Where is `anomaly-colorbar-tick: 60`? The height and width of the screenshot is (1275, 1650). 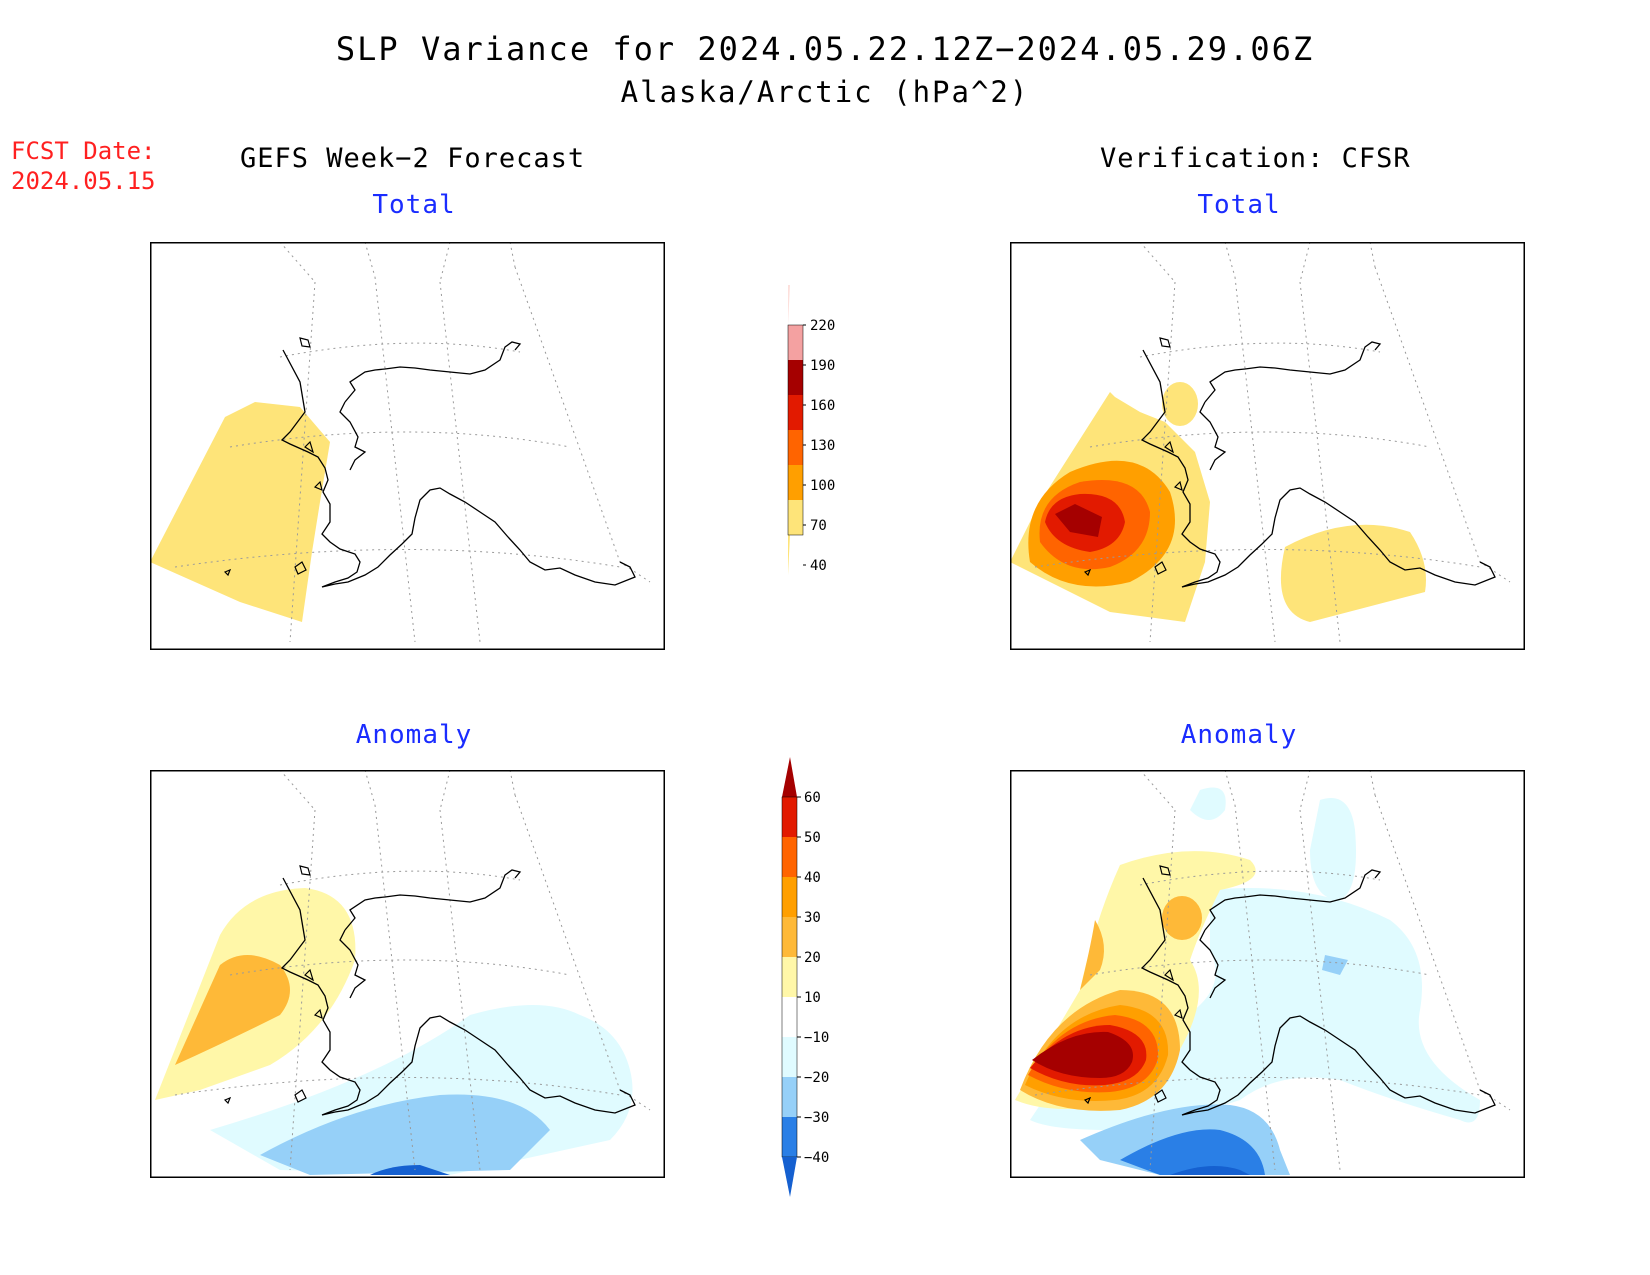 anomaly-colorbar-tick: 60 is located at coordinates (812, 798).